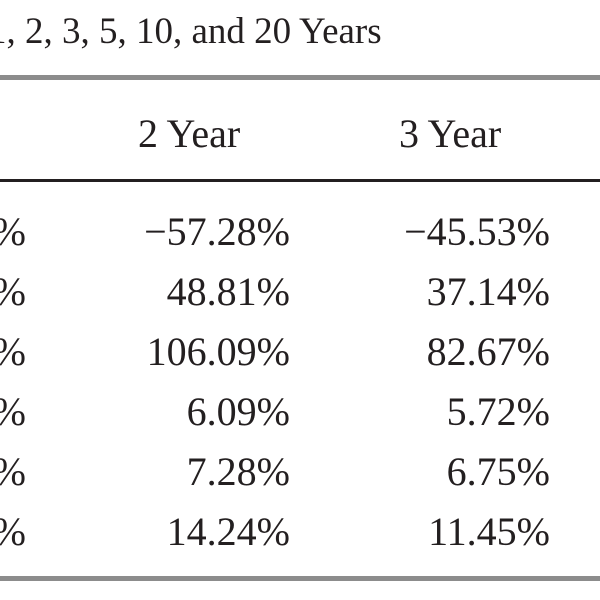 The image size is (600, 600). What do you see at coordinates (488, 291) in the screenshot?
I see `table-cell: 37.14%` at bounding box center [488, 291].